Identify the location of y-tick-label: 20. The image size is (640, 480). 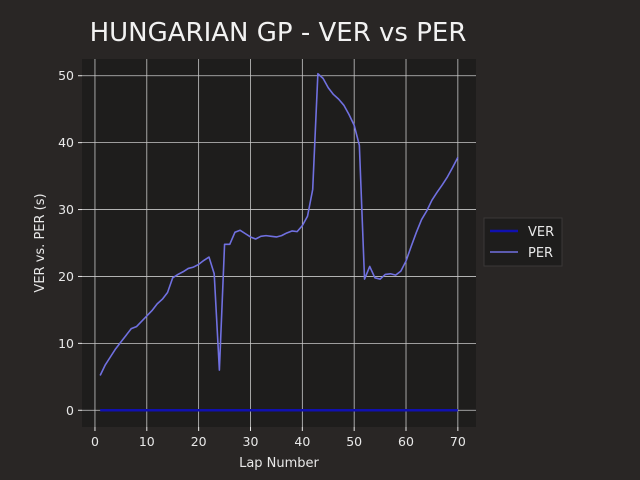
(66, 276).